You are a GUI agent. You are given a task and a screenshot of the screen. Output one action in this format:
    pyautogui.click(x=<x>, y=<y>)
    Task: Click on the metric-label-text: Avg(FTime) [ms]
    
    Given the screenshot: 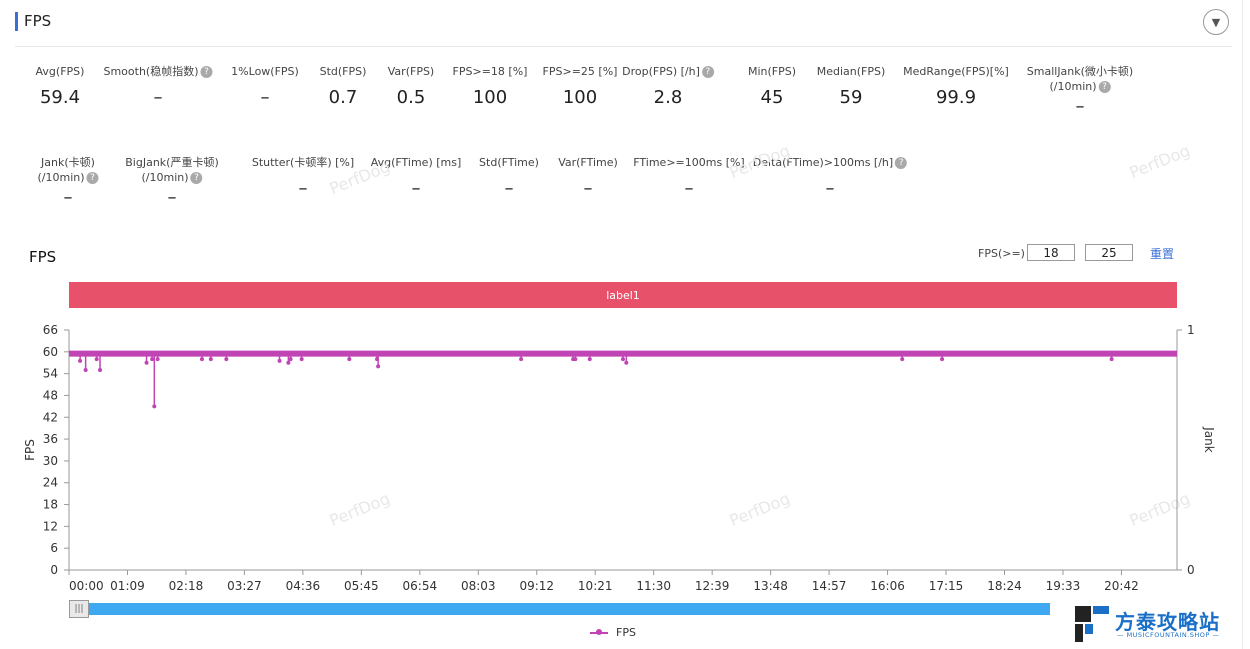 What is the action you would take?
    pyautogui.click(x=416, y=162)
    